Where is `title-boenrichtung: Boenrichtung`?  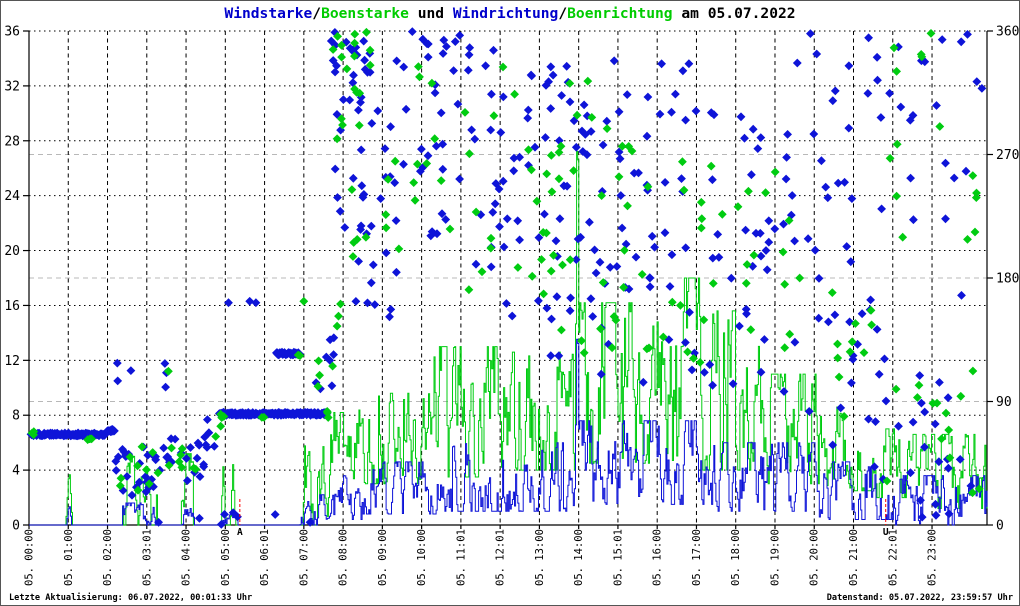 title-boenrichtung: Boenrichtung is located at coordinates (620, 13).